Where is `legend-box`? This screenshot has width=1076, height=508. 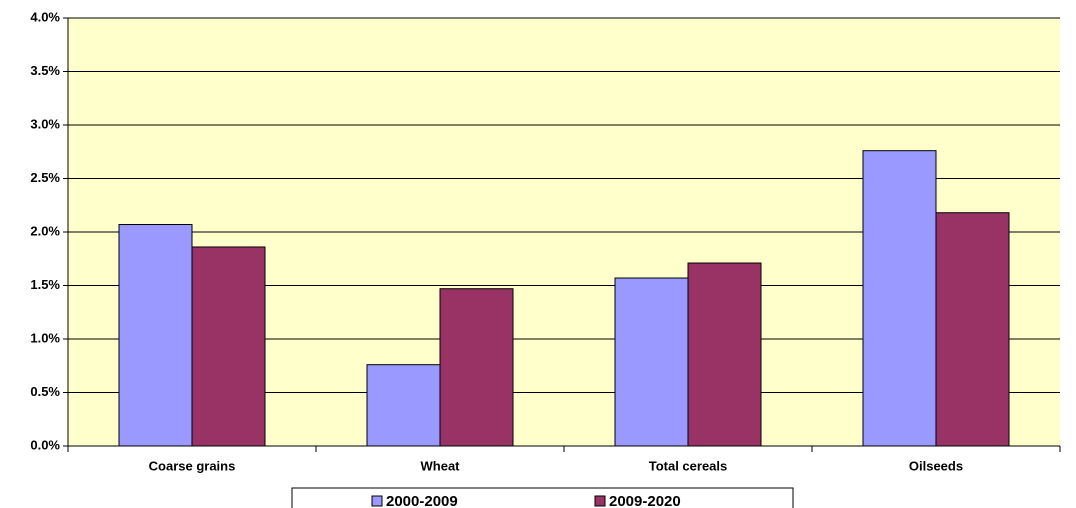 legend-box is located at coordinates (542, 497).